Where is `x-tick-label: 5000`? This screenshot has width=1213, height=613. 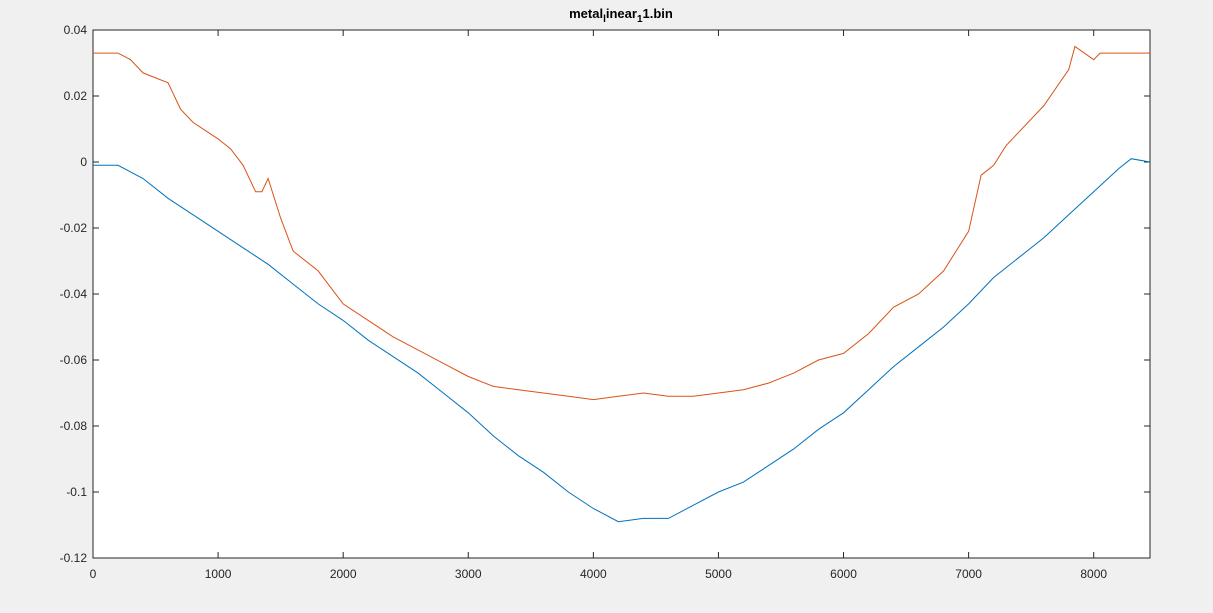 x-tick-label: 5000 is located at coordinates (718, 574).